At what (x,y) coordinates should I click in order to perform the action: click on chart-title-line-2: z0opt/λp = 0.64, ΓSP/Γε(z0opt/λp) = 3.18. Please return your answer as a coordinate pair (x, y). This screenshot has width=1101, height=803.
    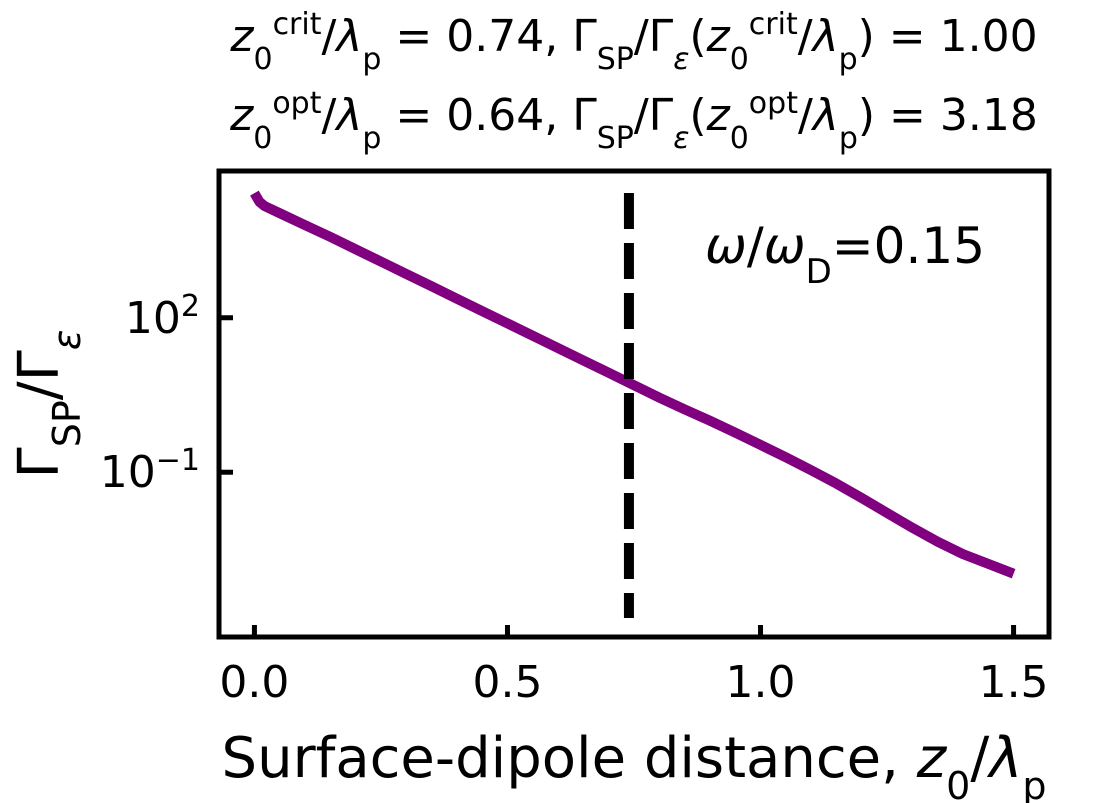
    Looking at the image, I should click on (633, 121).